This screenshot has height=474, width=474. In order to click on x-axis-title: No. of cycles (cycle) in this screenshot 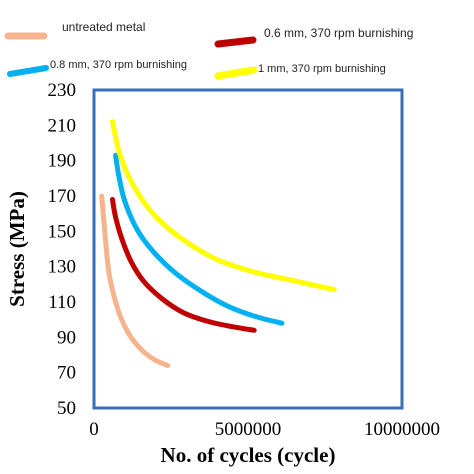, I will do `click(248, 455)`.